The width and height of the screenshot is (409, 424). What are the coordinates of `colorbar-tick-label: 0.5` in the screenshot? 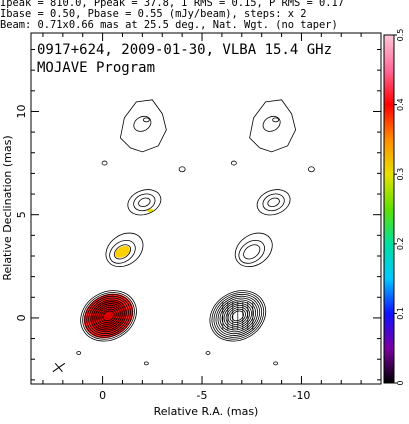 It's located at (400, 35).